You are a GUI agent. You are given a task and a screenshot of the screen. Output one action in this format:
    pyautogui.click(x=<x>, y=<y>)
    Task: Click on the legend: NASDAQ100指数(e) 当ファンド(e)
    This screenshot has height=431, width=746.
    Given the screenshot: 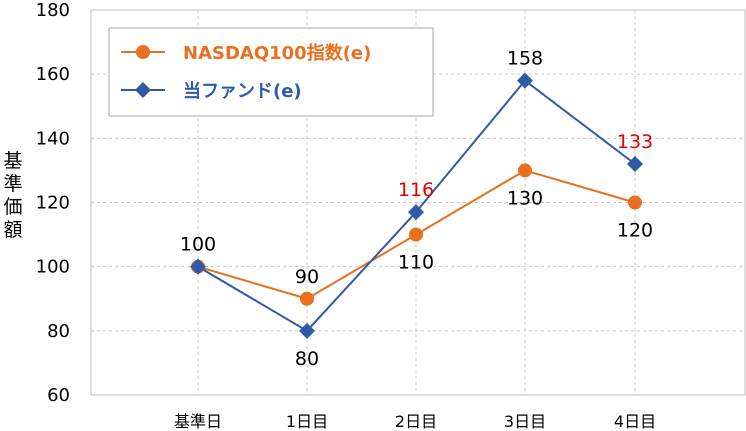 What is the action you would take?
    pyautogui.click(x=271, y=72)
    